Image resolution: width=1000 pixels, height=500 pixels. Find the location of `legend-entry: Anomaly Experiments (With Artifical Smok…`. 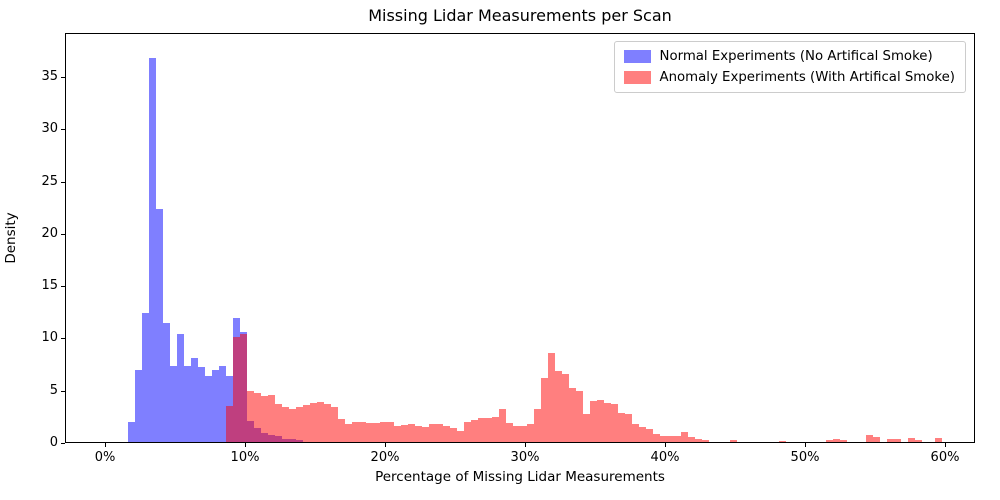

legend-entry: Anomaly Experiments (With Artifical Smok… is located at coordinates (789, 77).